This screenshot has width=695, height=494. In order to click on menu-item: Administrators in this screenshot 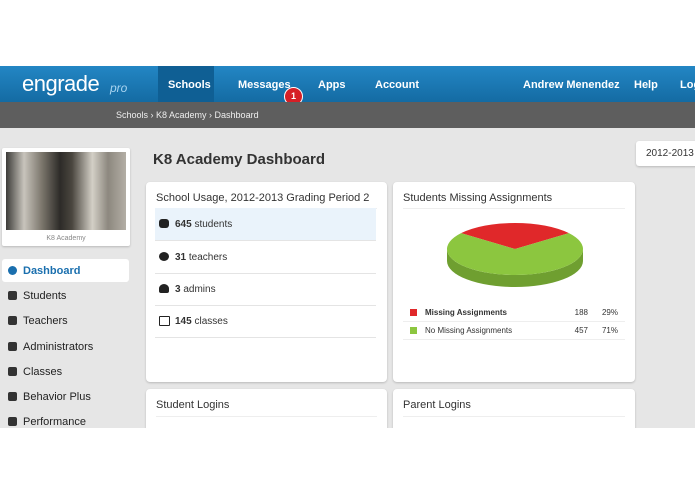, I will do `click(65, 346)`.